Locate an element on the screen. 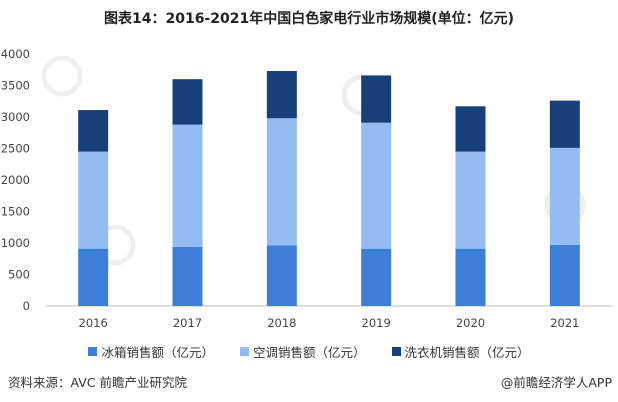 The width and height of the screenshot is (618, 402). x-tick-label: 2021 is located at coordinates (564, 323).